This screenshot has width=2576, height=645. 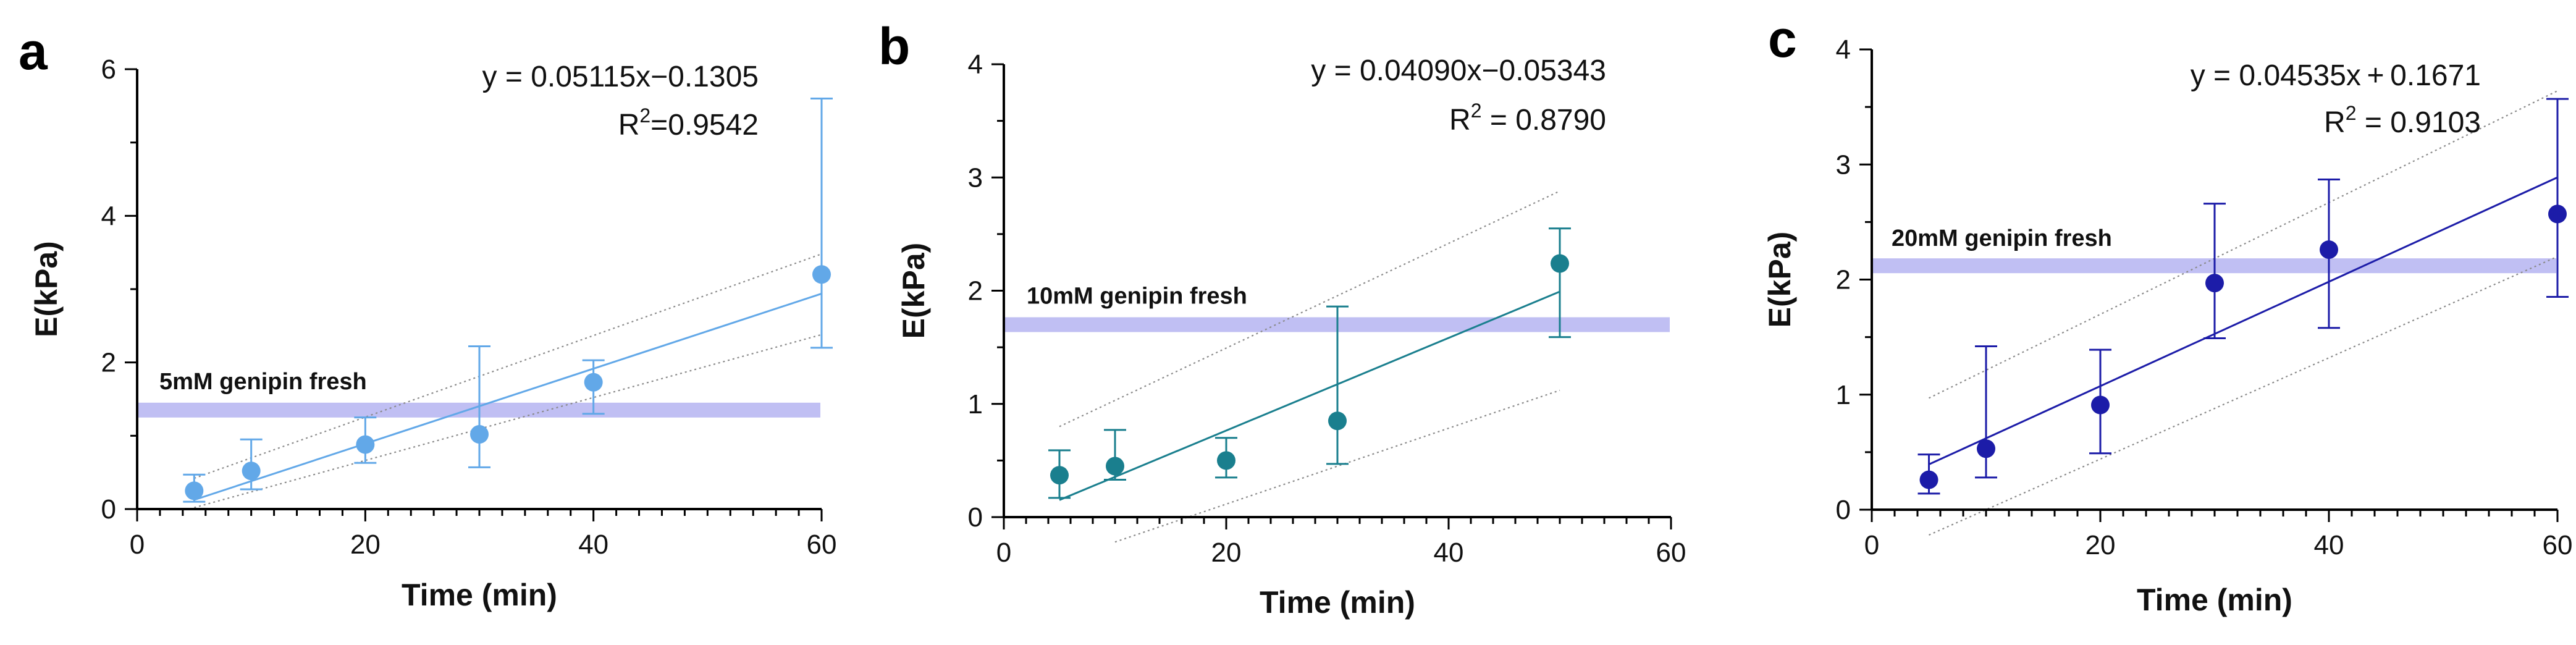 What do you see at coordinates (2418, 122) in the screenshot?
I see `r-squared-value: = 0.9103` at bounding box center [2418, 122].